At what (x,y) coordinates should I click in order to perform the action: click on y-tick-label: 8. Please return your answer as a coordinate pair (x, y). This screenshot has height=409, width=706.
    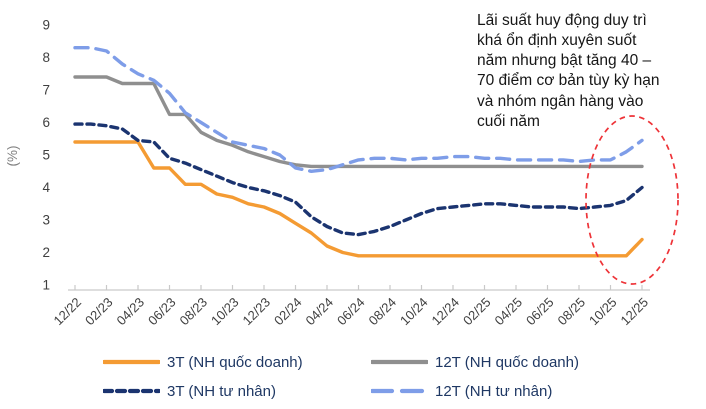
    Looking at the image, I should click on (46, 57).